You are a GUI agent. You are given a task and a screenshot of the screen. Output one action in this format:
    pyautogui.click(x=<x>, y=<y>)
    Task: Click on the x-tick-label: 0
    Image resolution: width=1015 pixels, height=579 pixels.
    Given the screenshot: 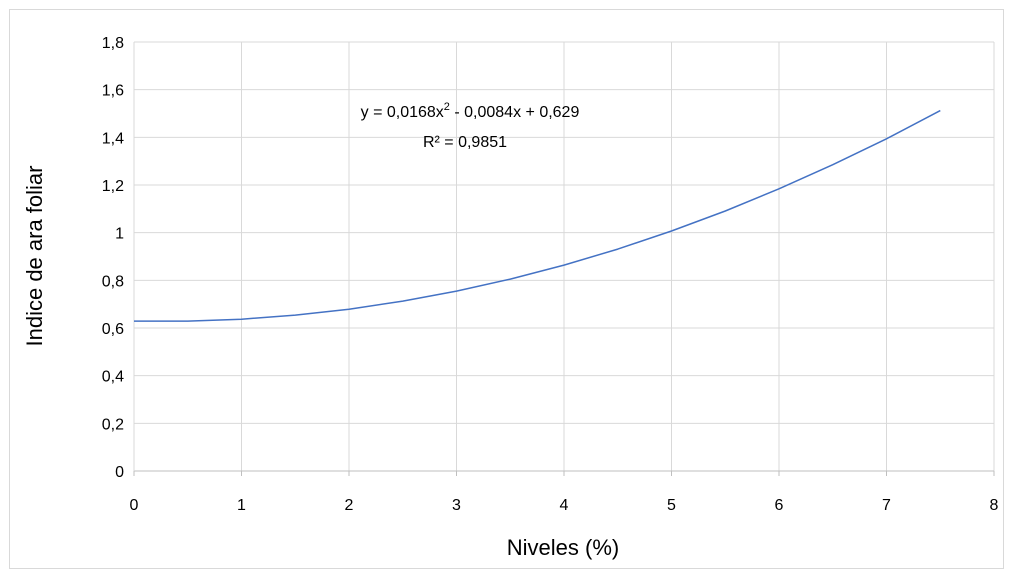 What is the action you would take?
    pyautogui.click(x=134, y=505)
    